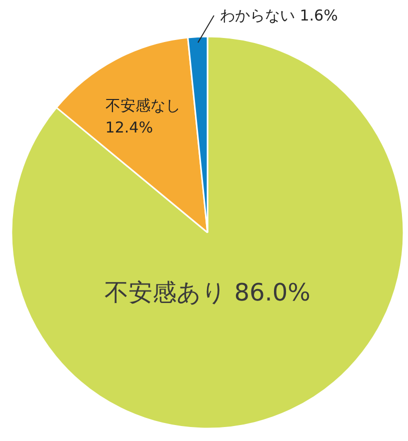 The image size is (408, 441). What do you see at coordinates (142, 105) in the screenshot?
I see `slice-label: 不安感なし` at bounding box center [142, 105].